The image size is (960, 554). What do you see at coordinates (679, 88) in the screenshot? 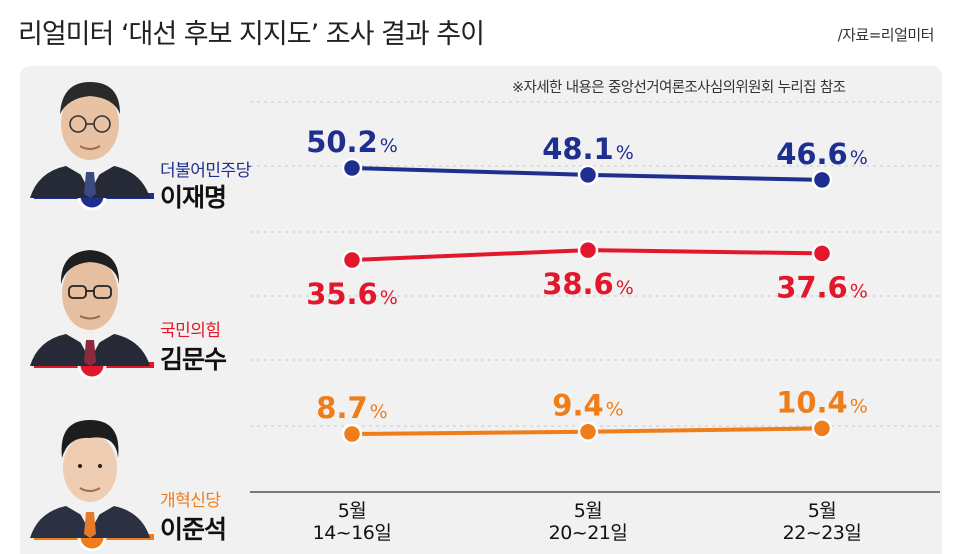
I see `footnote: ※자세한 내용은 중앙선거여론조사심의위원회 누리집 참조` at bounding box center [679, 88].